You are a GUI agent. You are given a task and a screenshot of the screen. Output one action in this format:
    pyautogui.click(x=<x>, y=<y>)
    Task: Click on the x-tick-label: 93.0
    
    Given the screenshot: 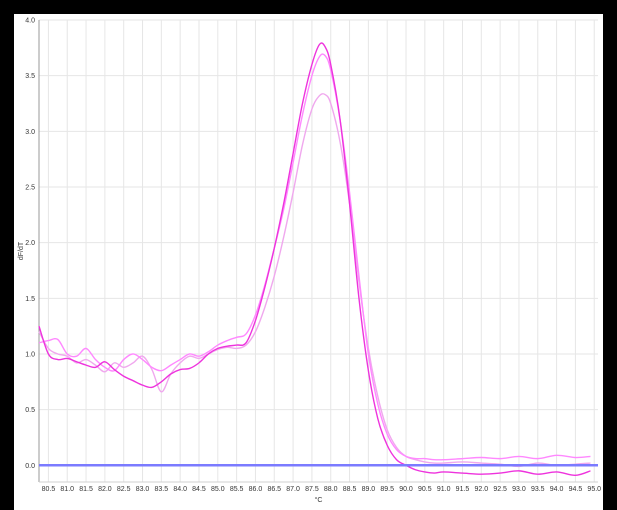 What is the action you would take?
    pyautogui.click(x=519, y=489)
    